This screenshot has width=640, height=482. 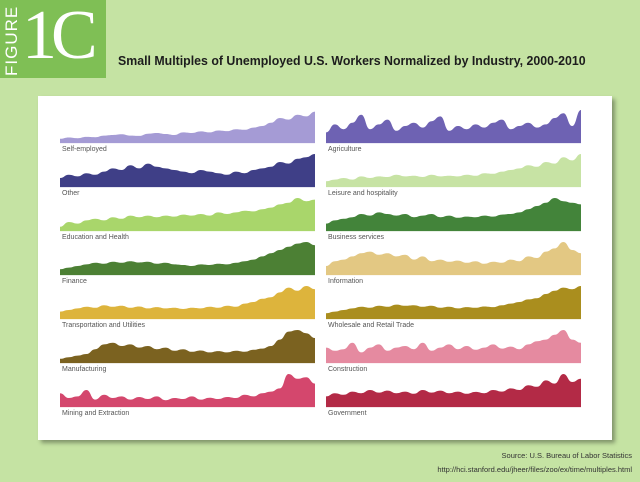 What do you see at coordinates (187, 170) in the screenshot?
I see `area-other` at bounding box center [187, 170].